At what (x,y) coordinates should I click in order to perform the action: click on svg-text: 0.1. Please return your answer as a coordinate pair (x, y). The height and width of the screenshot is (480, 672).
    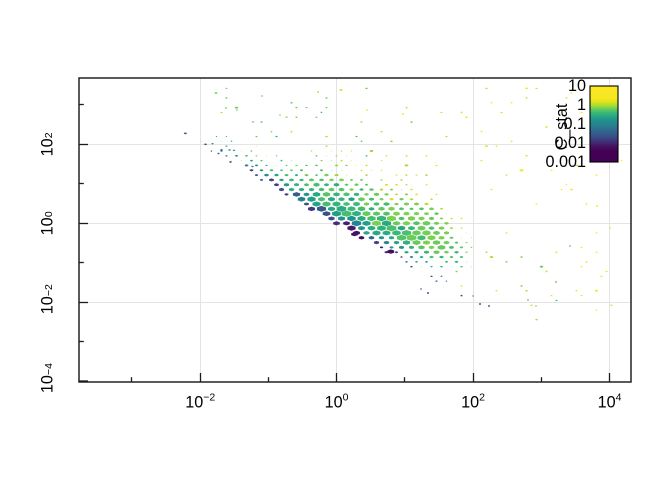
    Looking at the image, I should click on (574, 124).